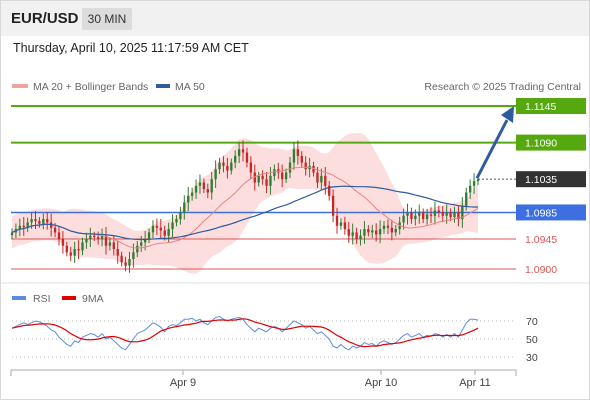  I want to click on rsi-ma-legend-label: 9MA, so click(93, 299).